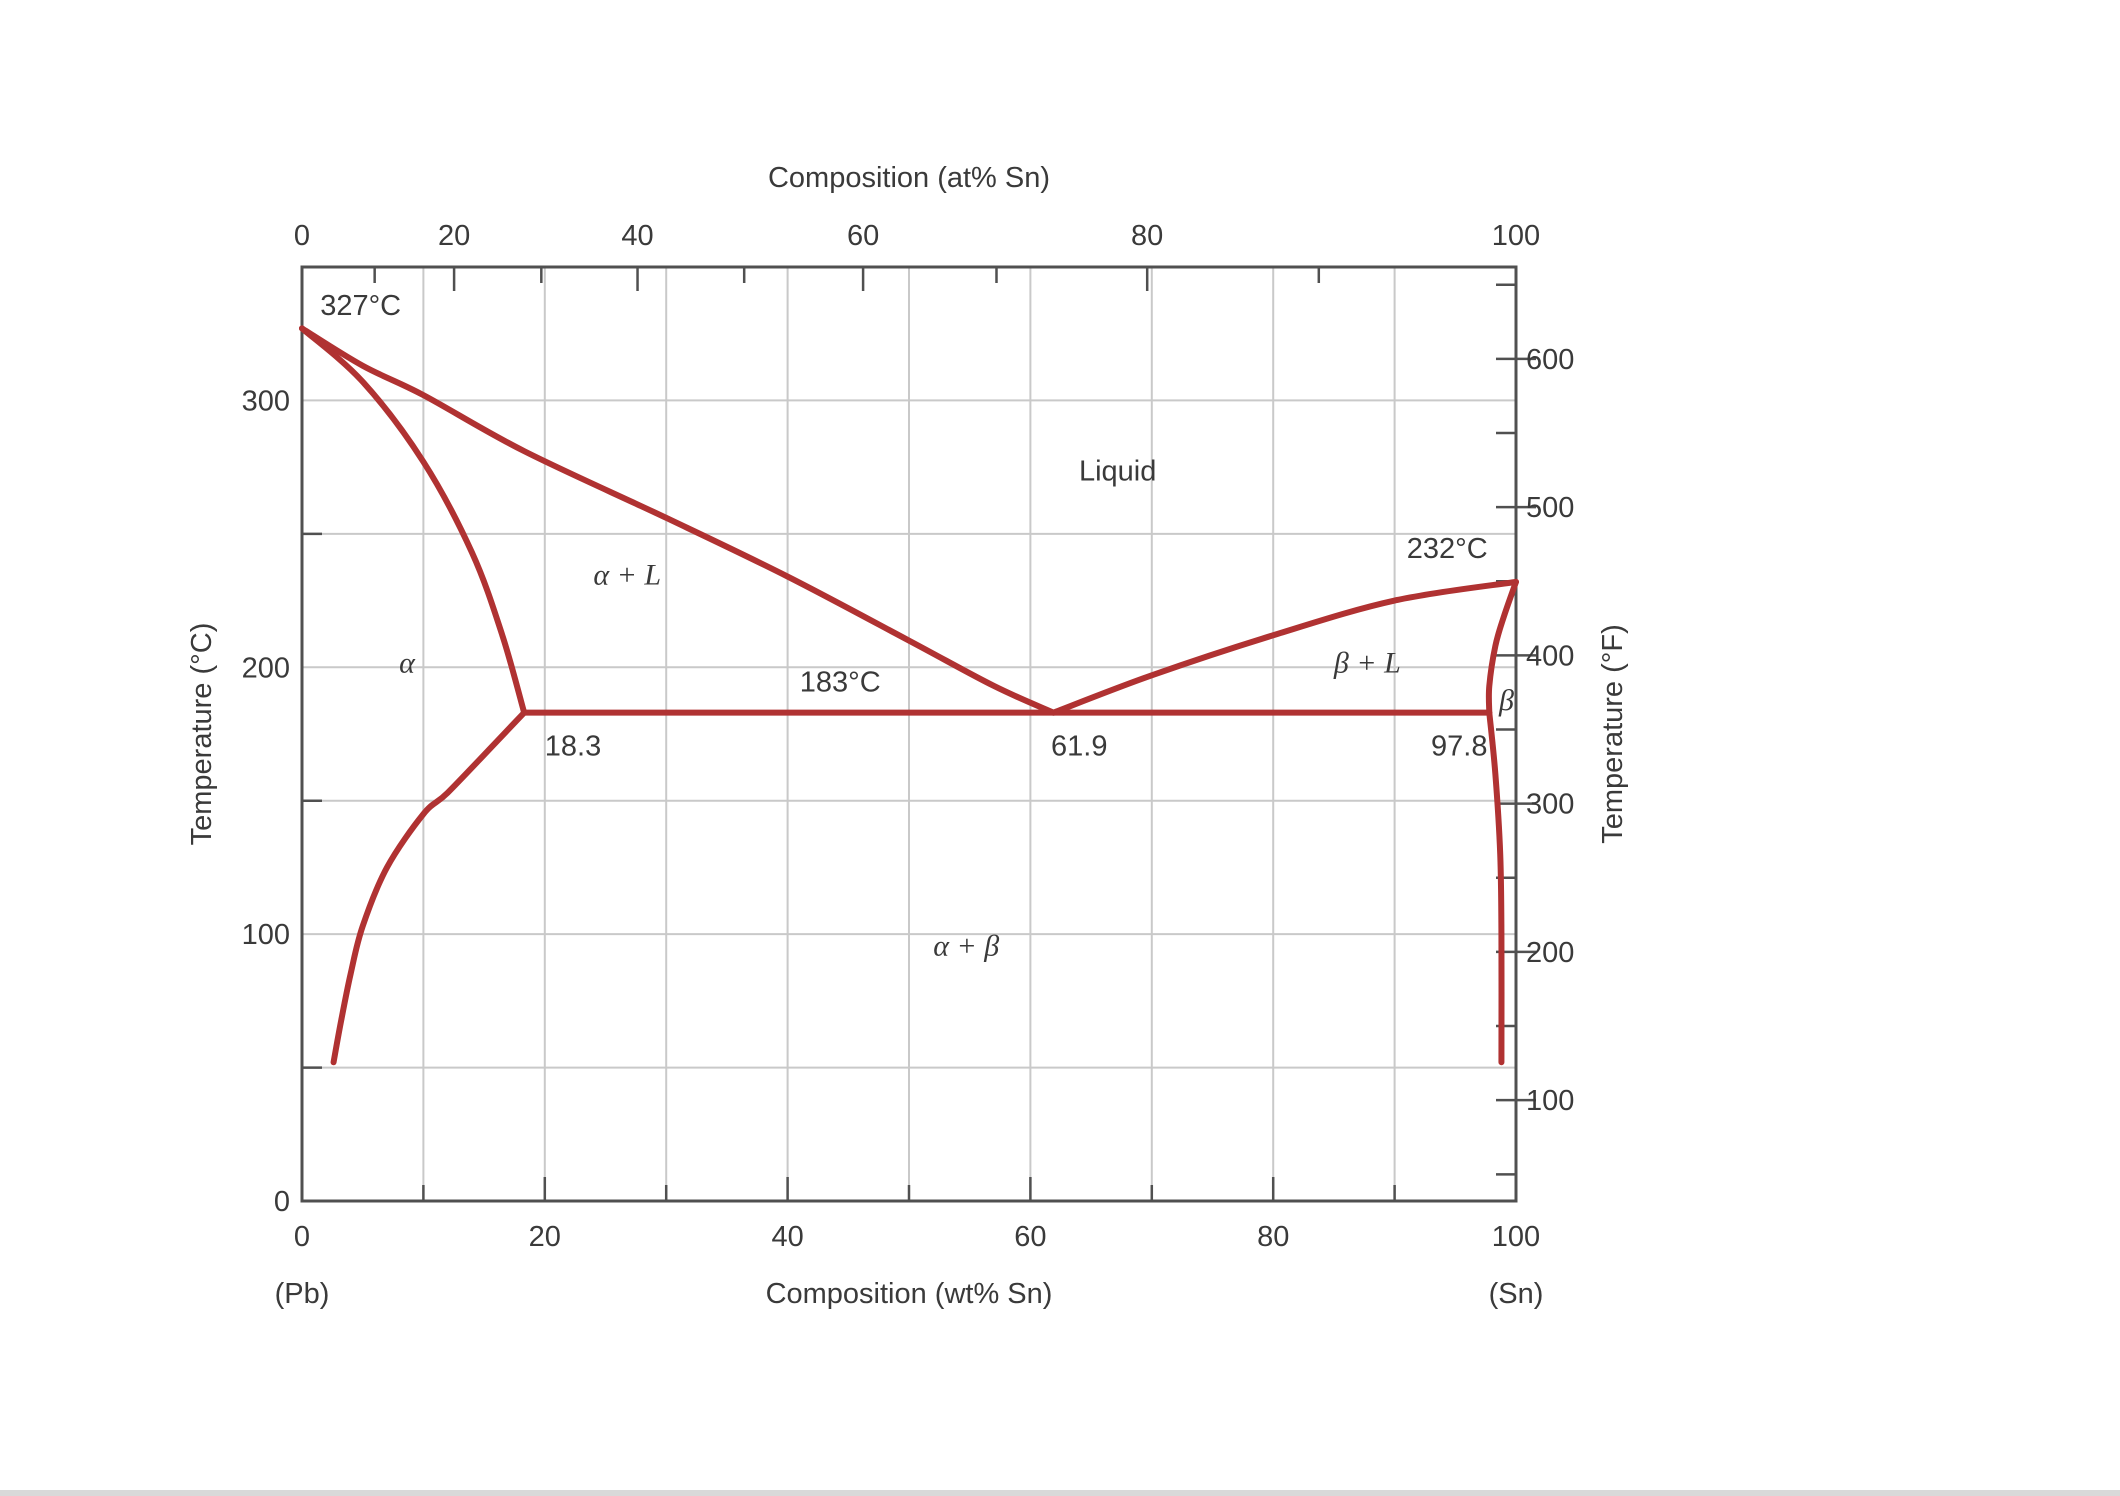  What do you see at coordinates (1516, 1237) in the screenshot?
I see `x-tick-label: 100` at bounding box center [1516, 1237].